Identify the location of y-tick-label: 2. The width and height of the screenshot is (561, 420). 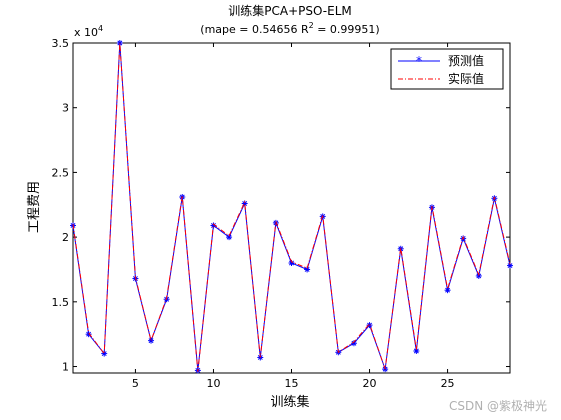
(65, 237).